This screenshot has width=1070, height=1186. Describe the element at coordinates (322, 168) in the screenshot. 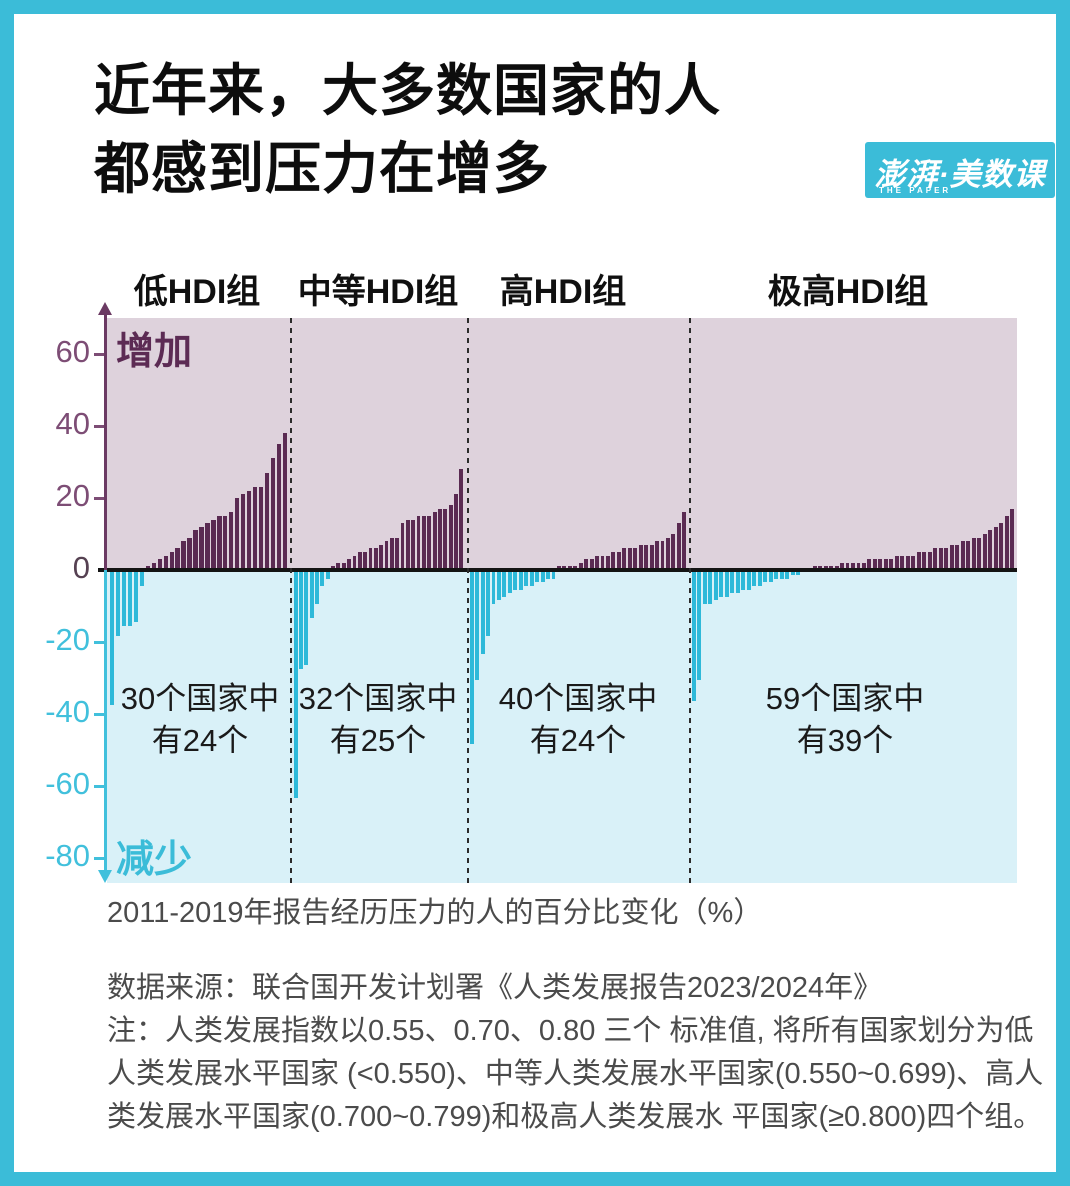

I see `page-title-line2: 都感到压力在增多` at that location.